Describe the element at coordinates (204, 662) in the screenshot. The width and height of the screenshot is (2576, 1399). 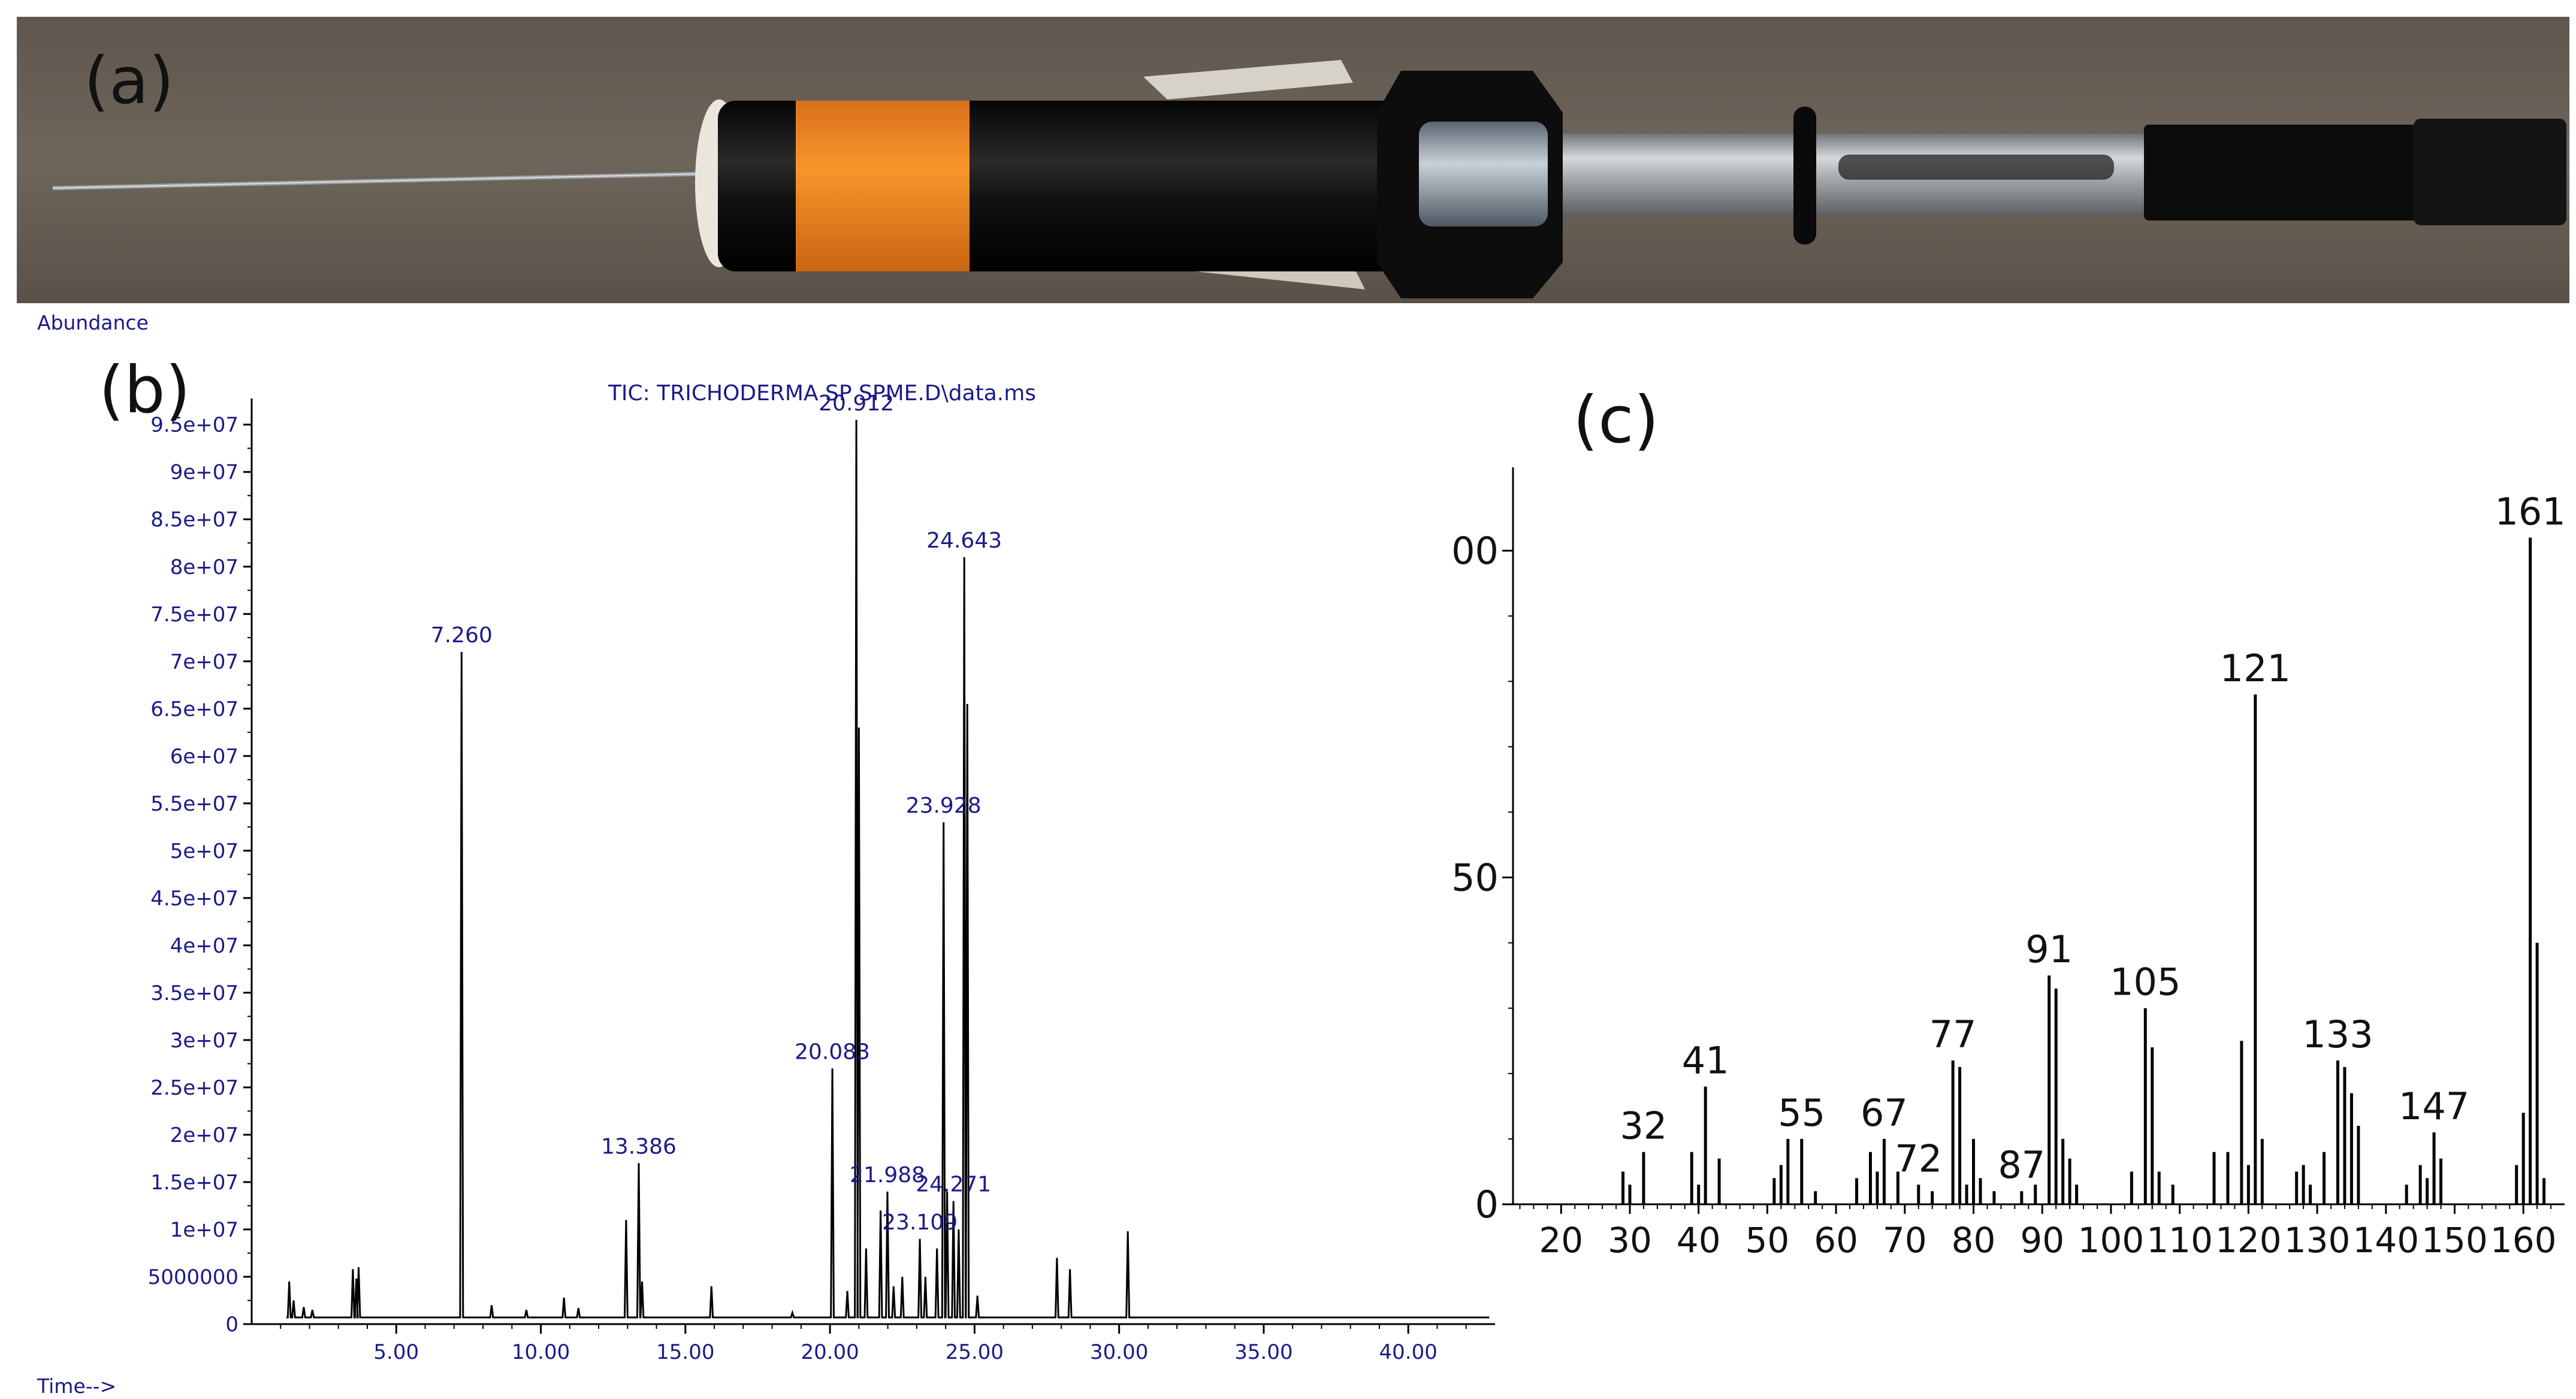
I see `y-tick-label: 7e+07` at that location.